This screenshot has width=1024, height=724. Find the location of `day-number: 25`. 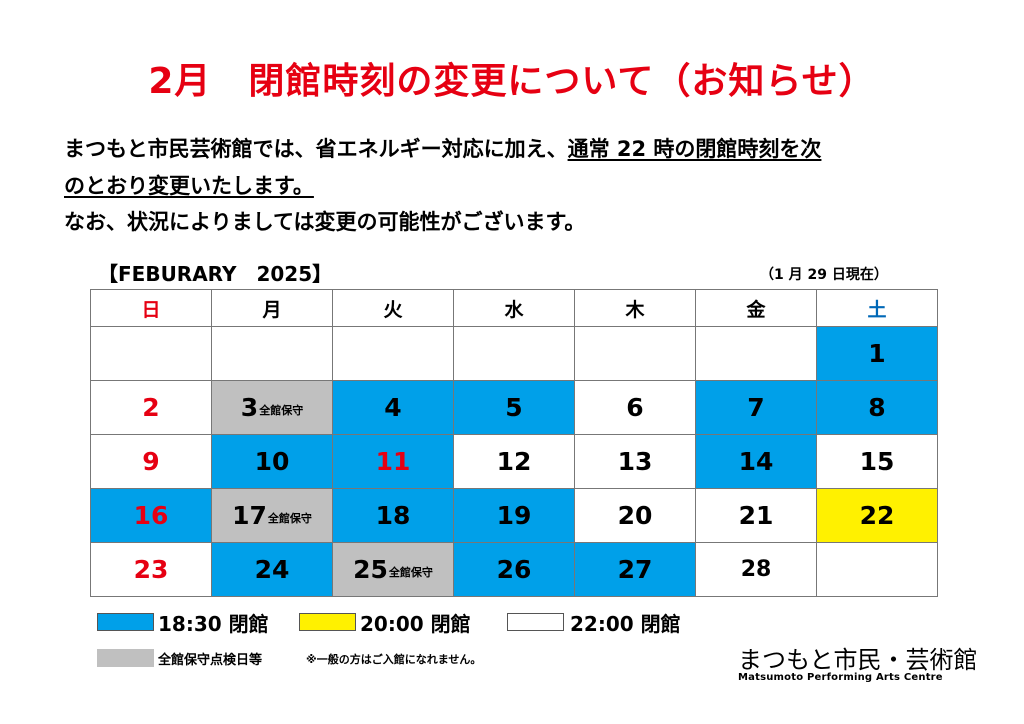

day-number: 25 is located at coordinates (370, 569).